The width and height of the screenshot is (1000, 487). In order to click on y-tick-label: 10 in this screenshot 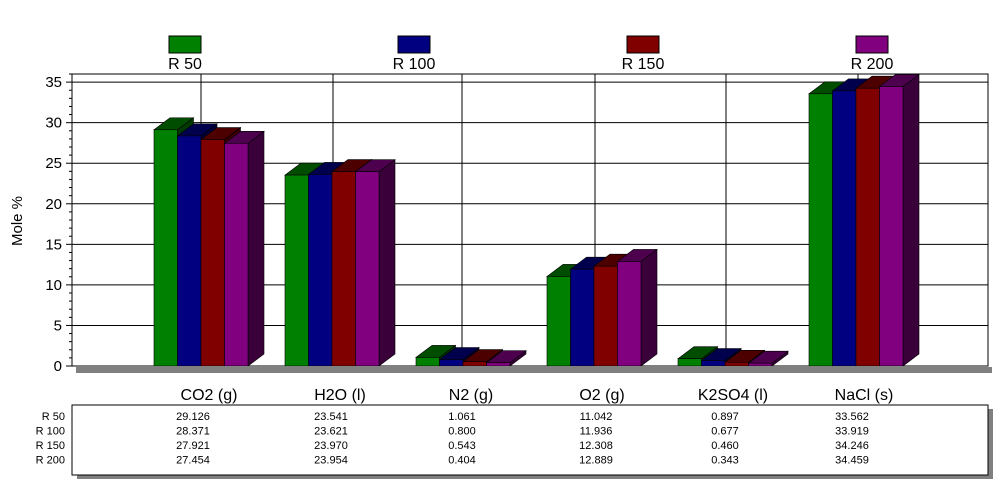, I will do `click(53, 285)`.